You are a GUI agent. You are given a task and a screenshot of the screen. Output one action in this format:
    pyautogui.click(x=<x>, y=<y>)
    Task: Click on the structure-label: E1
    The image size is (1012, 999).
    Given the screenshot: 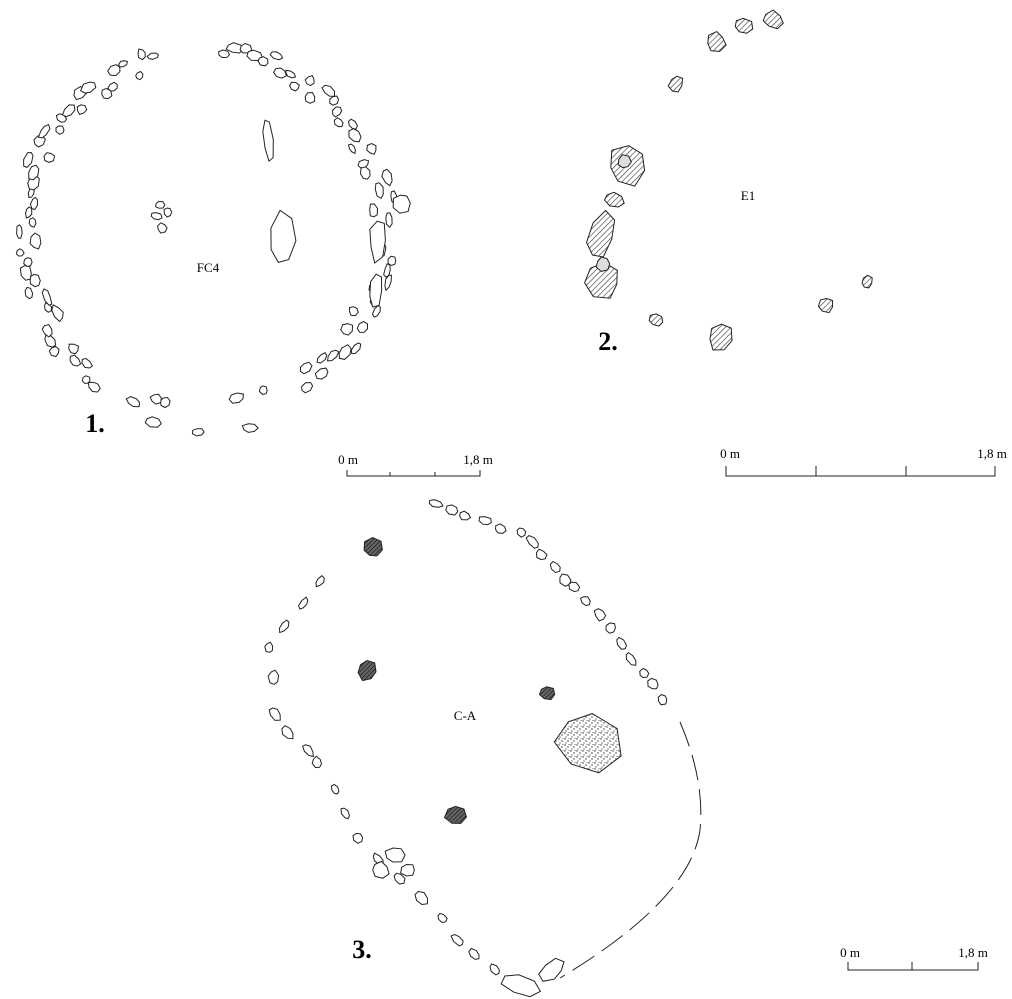 What is the action you would take?
    pyautogui.click(x=748, y=195)
    